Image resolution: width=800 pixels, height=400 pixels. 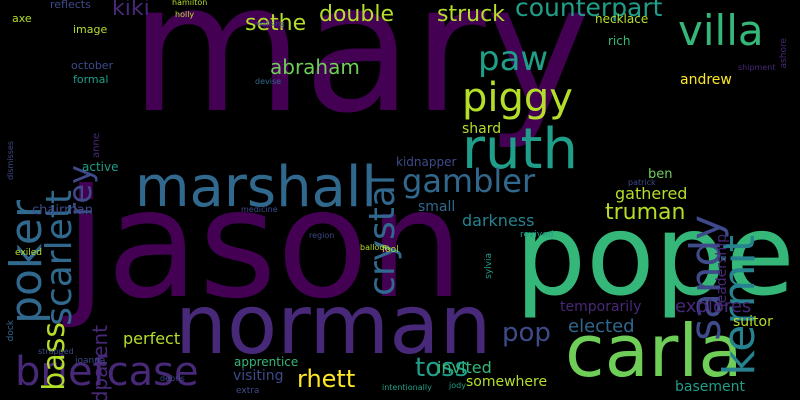 I want to click on cloud-word: carla, so click(x=654, y=351).